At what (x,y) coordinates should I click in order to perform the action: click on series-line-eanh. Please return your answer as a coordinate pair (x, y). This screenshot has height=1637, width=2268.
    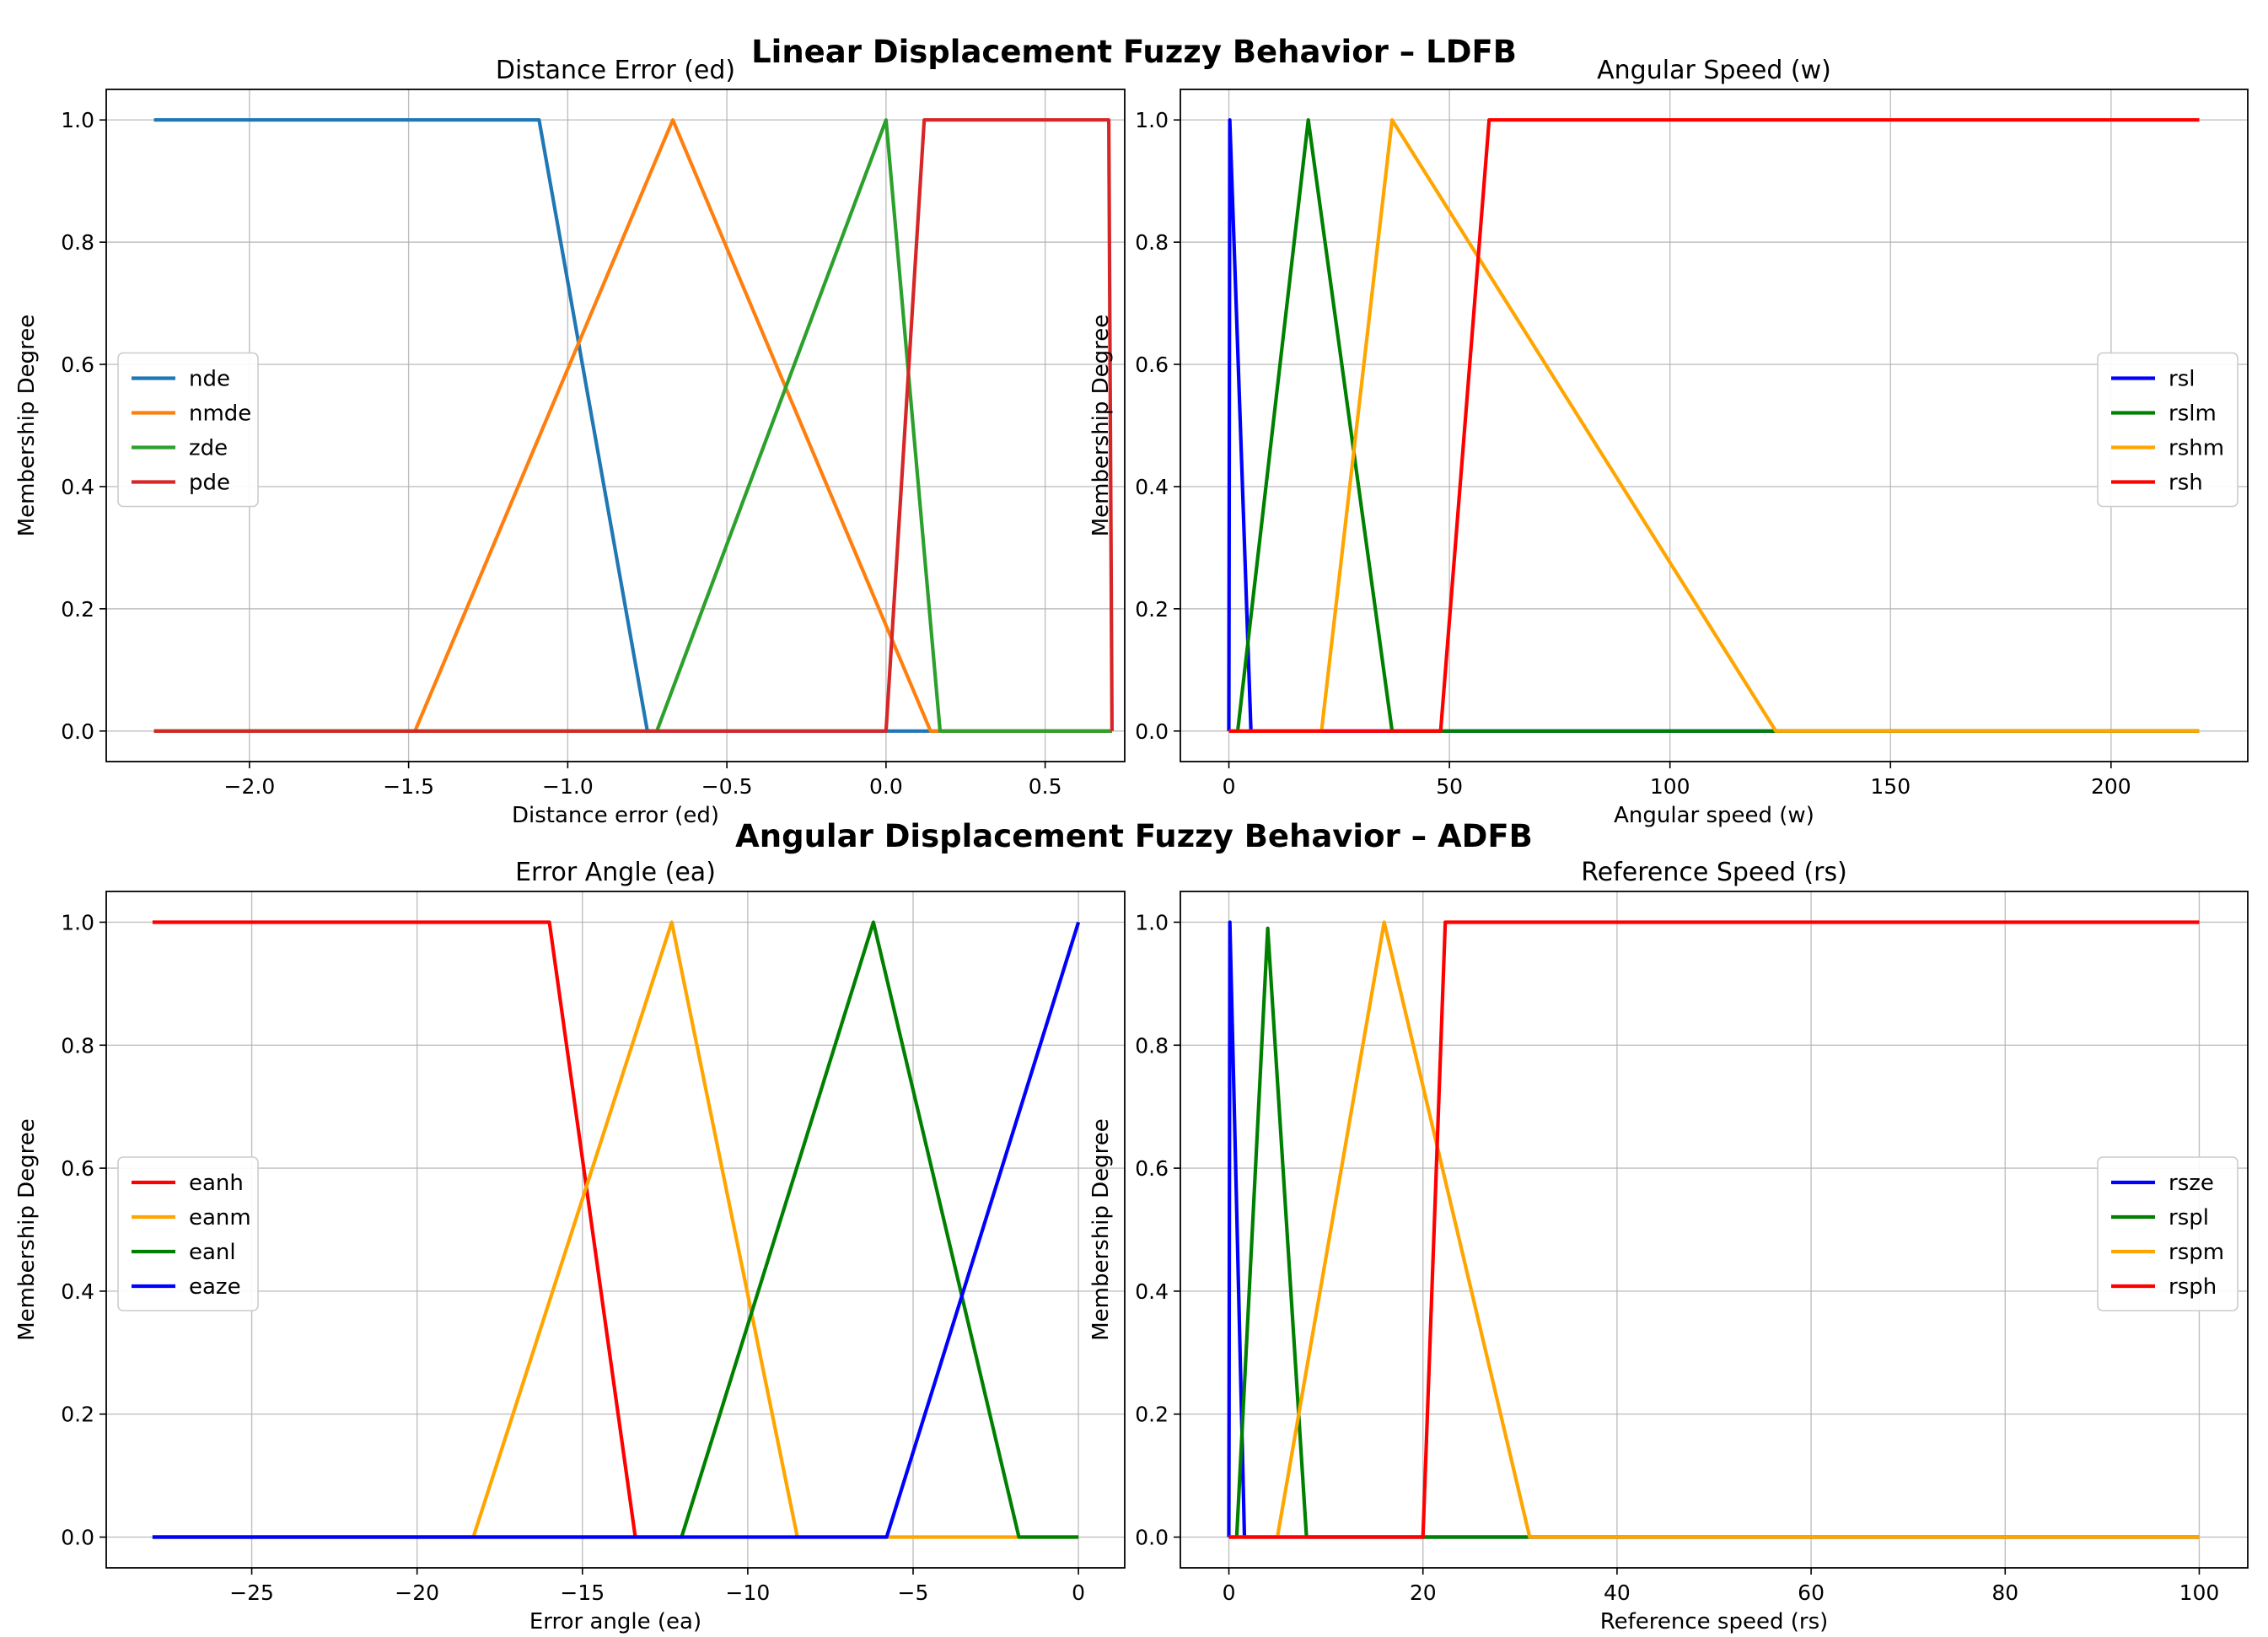
    Looking at the image, I should click on (394, 1228).